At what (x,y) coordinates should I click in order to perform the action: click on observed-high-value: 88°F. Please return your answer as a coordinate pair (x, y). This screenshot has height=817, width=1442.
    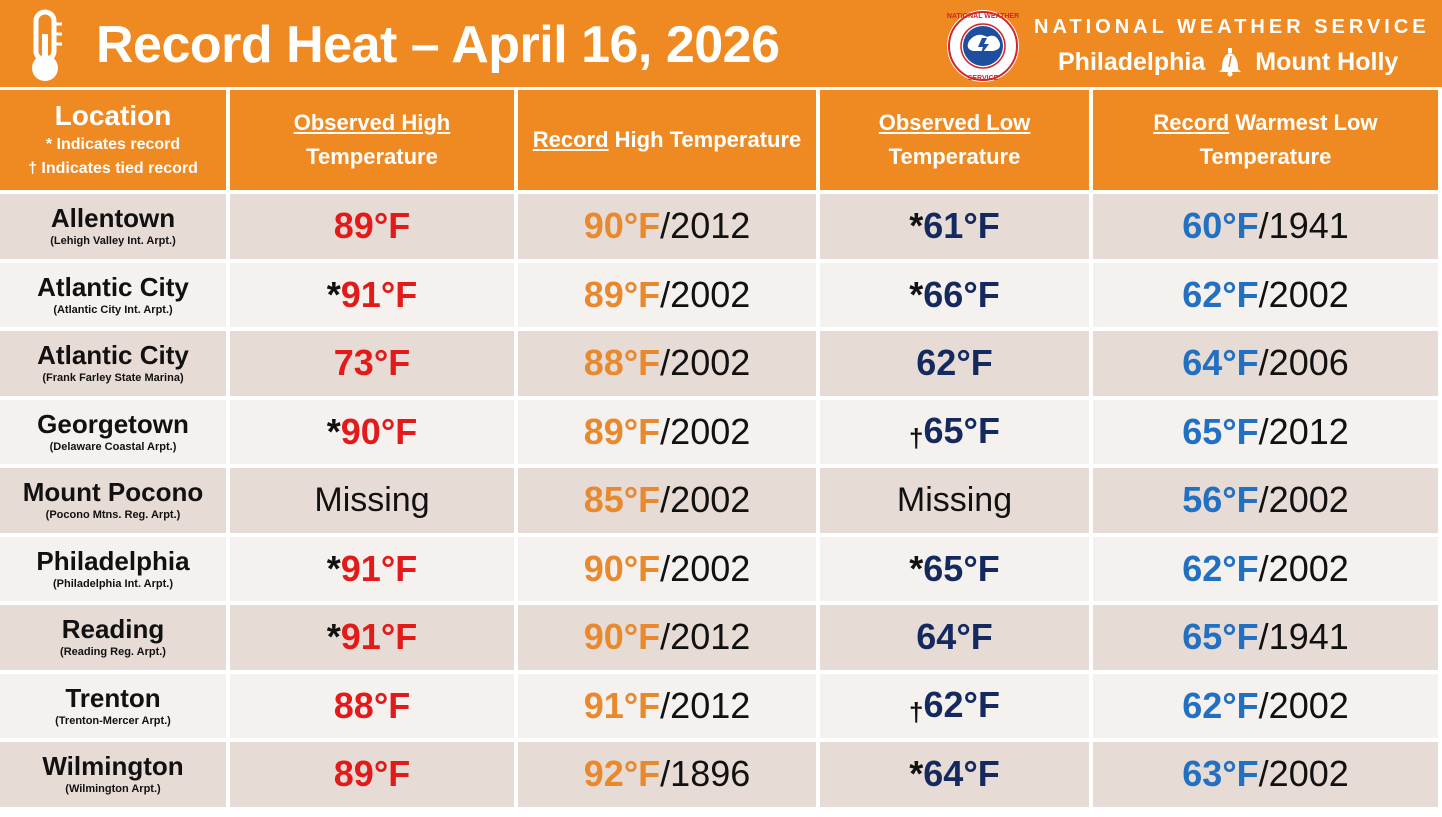
    Looking at the image, I should click on (372, 705).